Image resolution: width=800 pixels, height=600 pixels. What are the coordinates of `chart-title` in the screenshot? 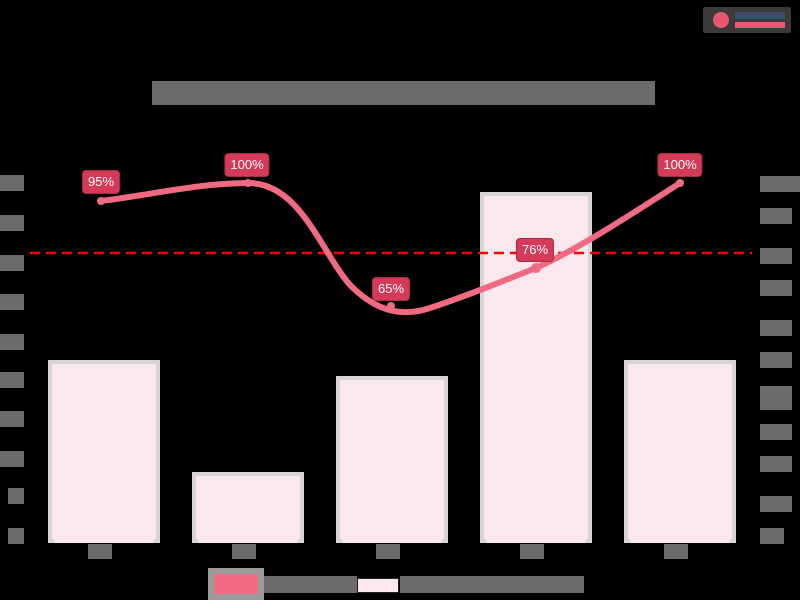 It's located at (403, 93).